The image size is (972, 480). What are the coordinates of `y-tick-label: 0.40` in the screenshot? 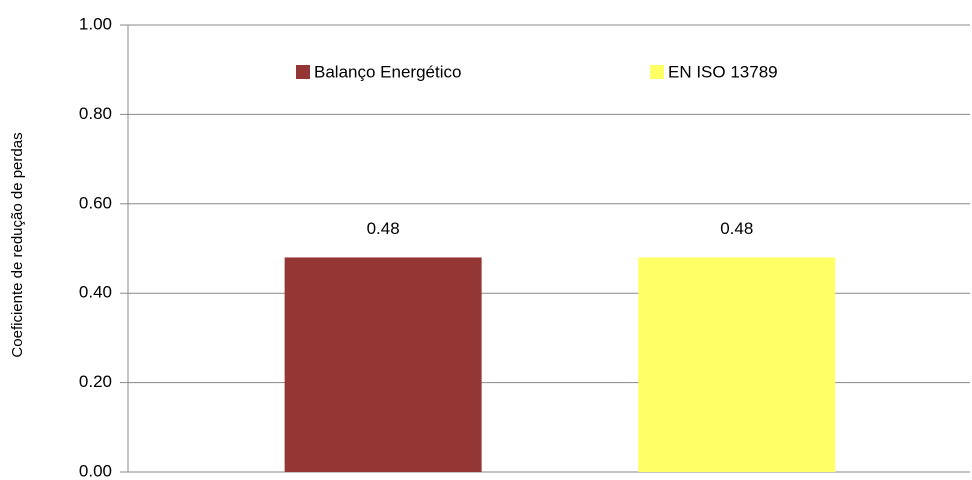 It's located at (95, 292).